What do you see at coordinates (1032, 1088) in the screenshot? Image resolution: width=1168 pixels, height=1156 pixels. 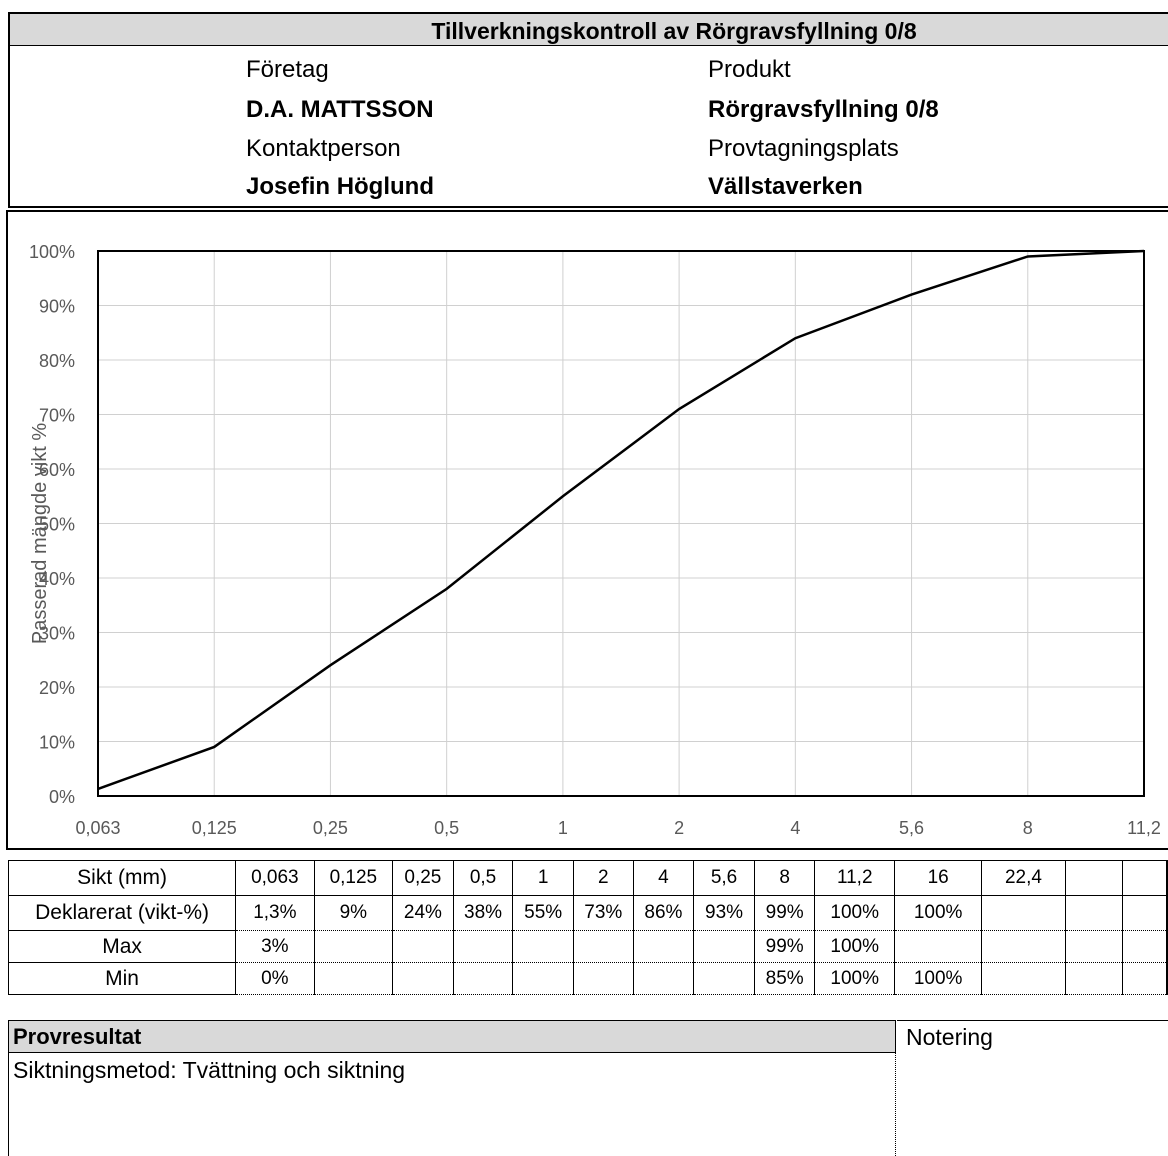 I see `note-label: Notering` at bounding box center [1032, 1088].